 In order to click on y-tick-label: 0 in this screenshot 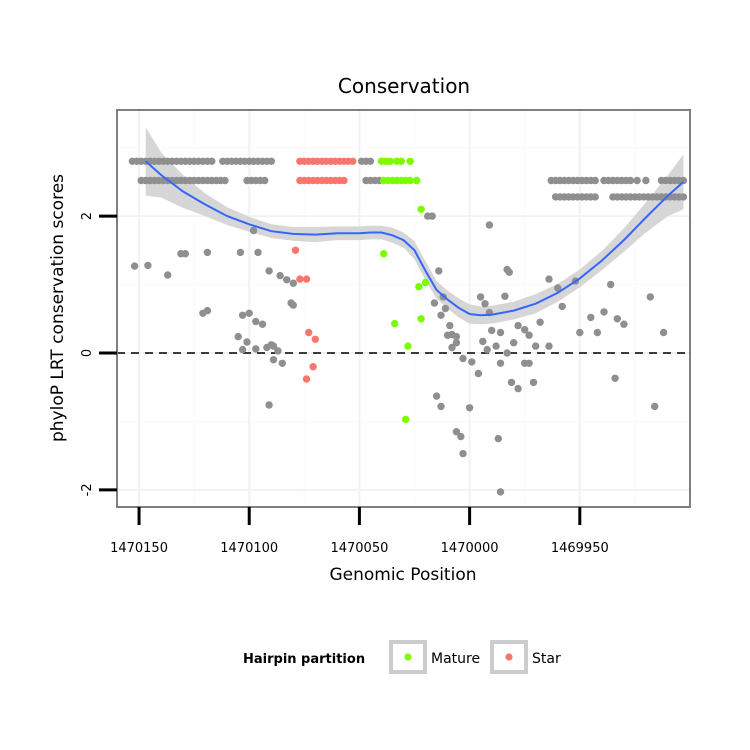, I will do `click(87, 353)`.